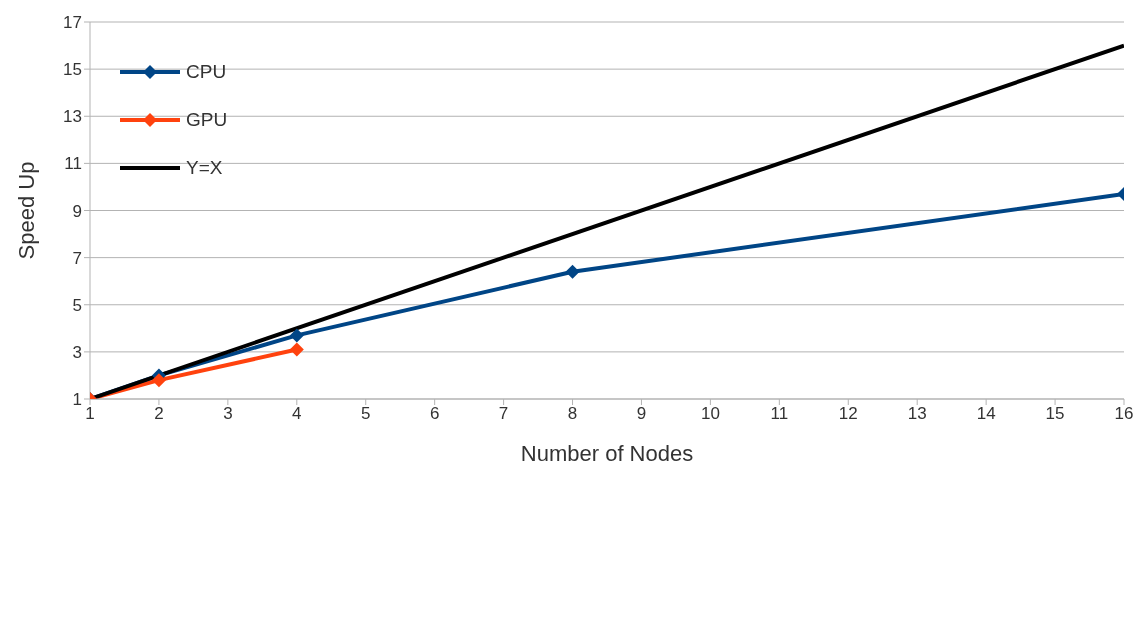  I want to click on x-axis-title: Number of Nodes, so click(607, 453).